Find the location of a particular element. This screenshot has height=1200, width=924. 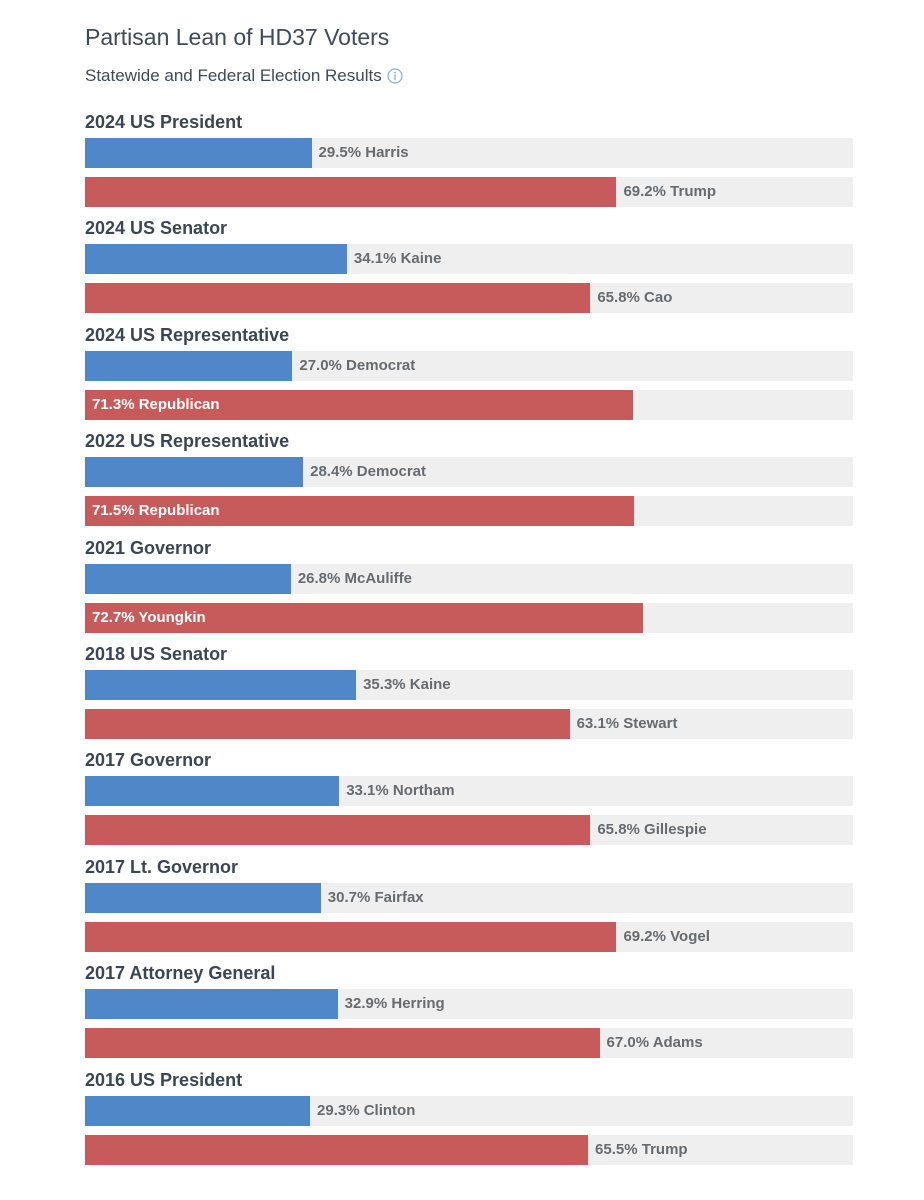

democrat-bar-track: 27.0% Democrat is located at coordinates (469, 365).